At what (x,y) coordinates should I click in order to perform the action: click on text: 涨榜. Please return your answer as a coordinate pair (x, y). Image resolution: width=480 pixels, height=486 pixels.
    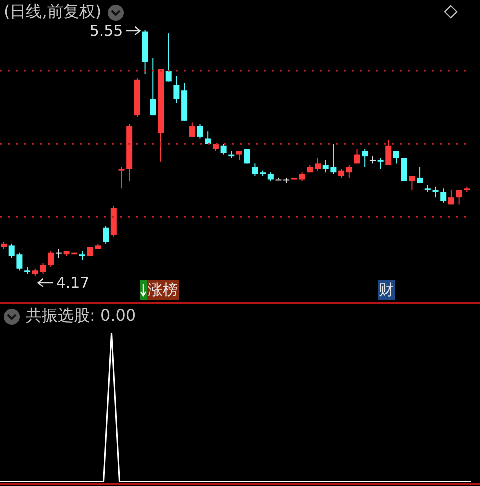
    Looking at the image, I should click on (163, 290).